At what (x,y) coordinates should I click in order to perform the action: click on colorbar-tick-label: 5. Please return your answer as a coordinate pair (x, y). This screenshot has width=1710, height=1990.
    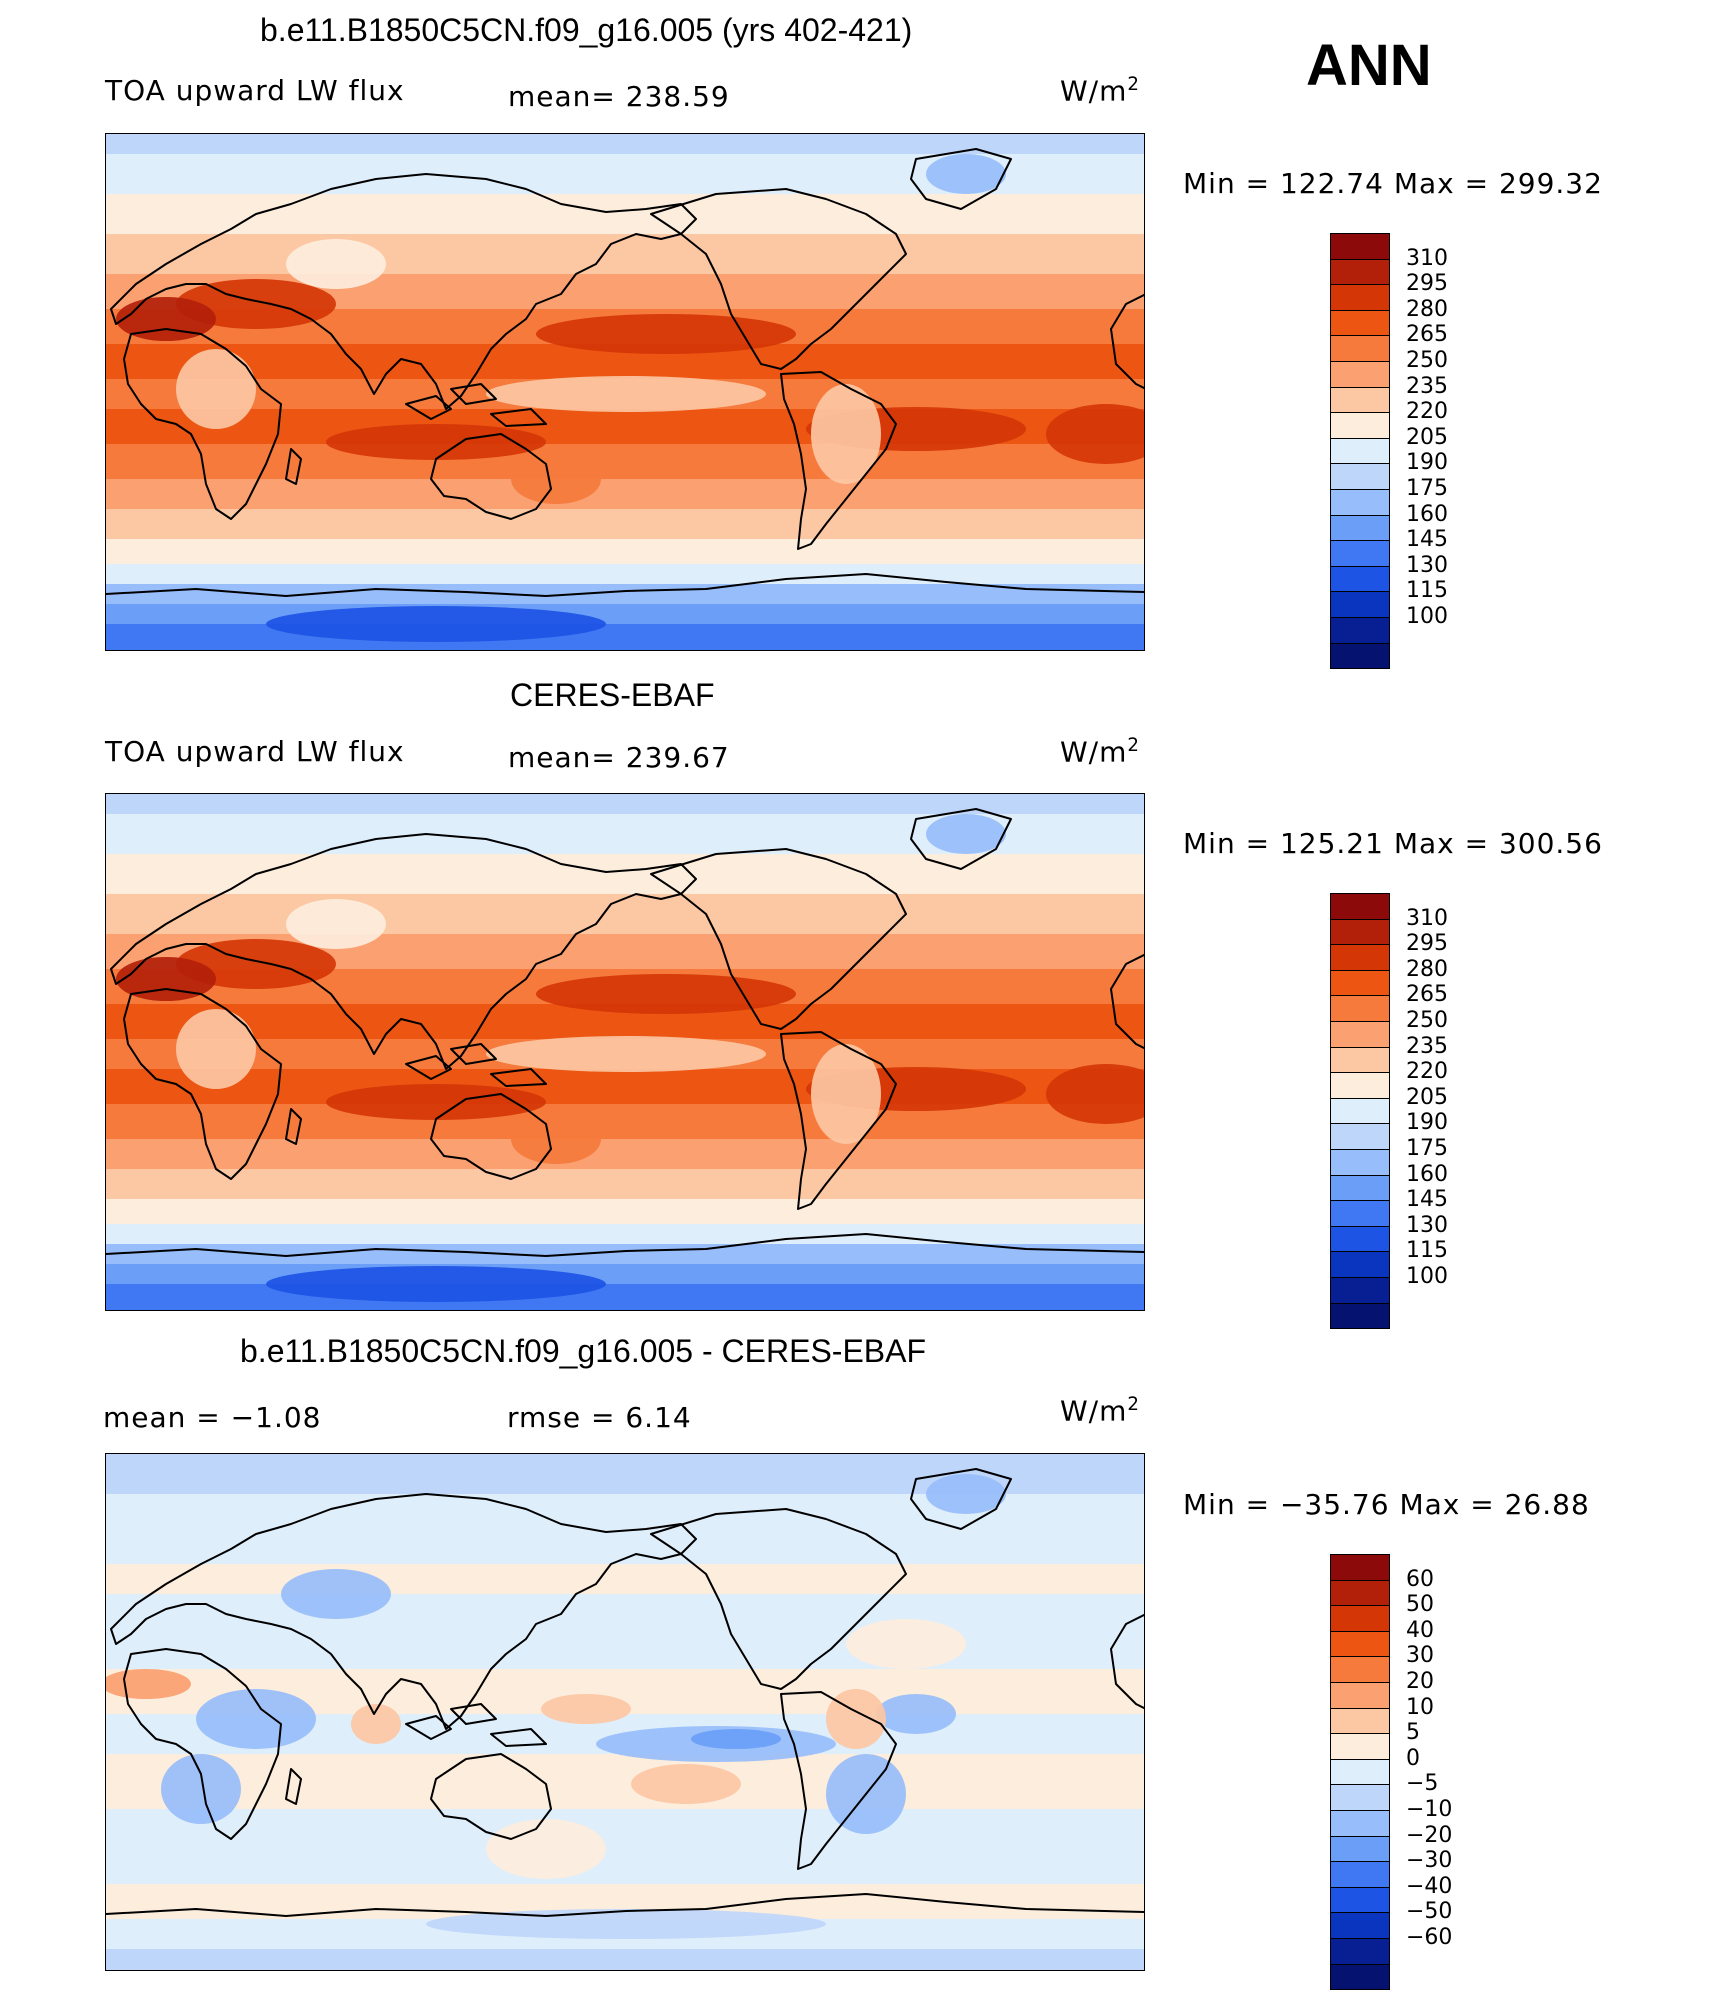
    Looking at the image, I should click on (1413, 1733).